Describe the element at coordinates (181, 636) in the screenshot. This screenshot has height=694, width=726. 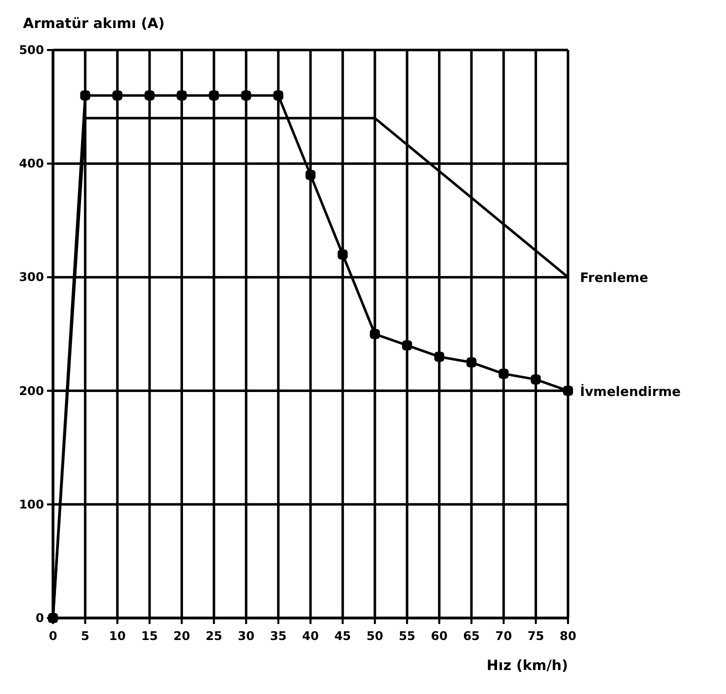
I see `x-tick-label: 20` at that location.